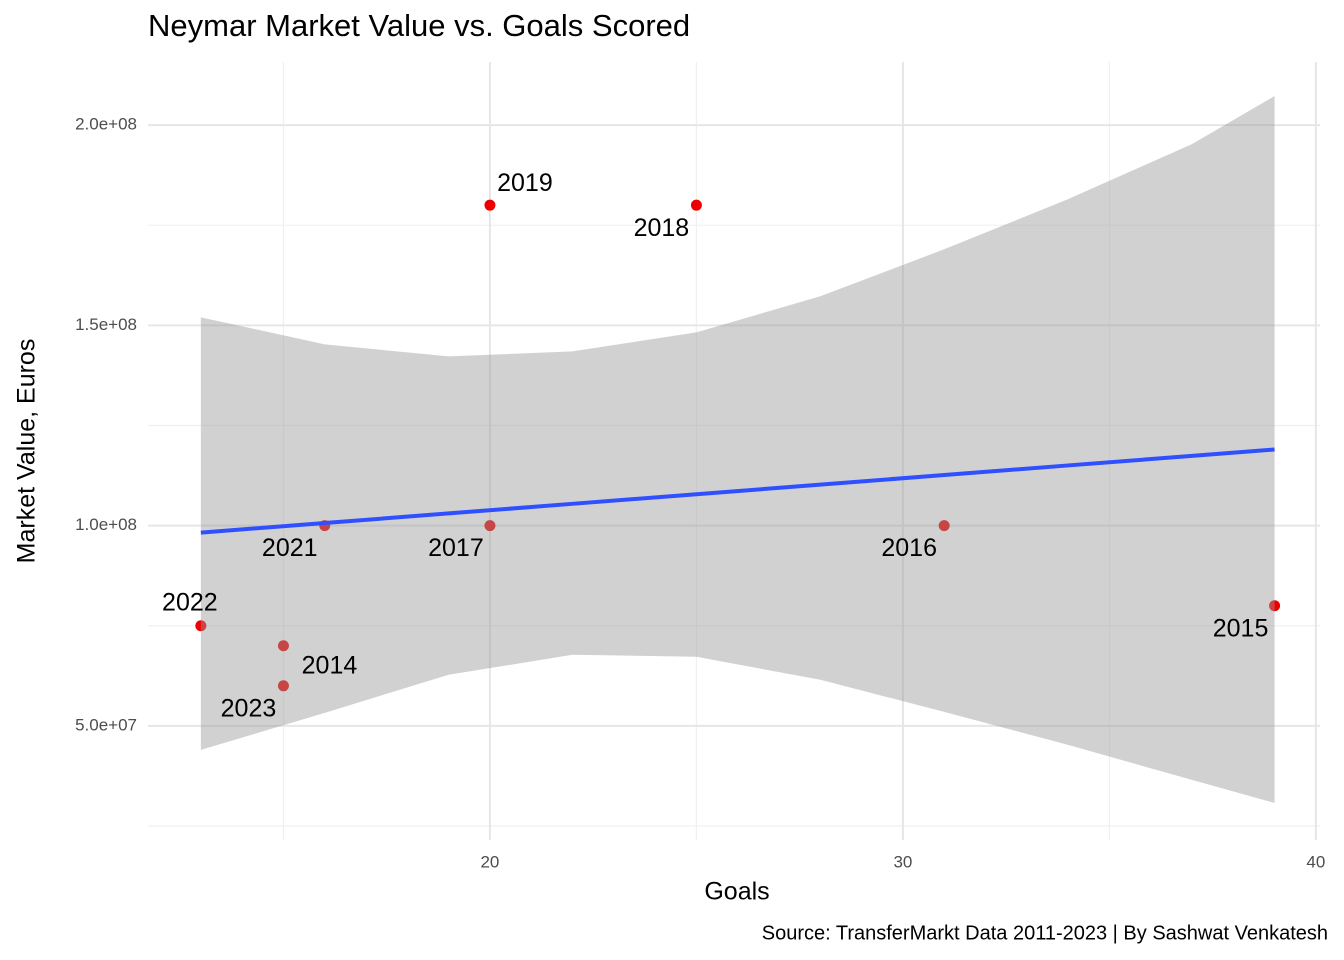  I want to click on point-label: 2022, so click(190, 602).